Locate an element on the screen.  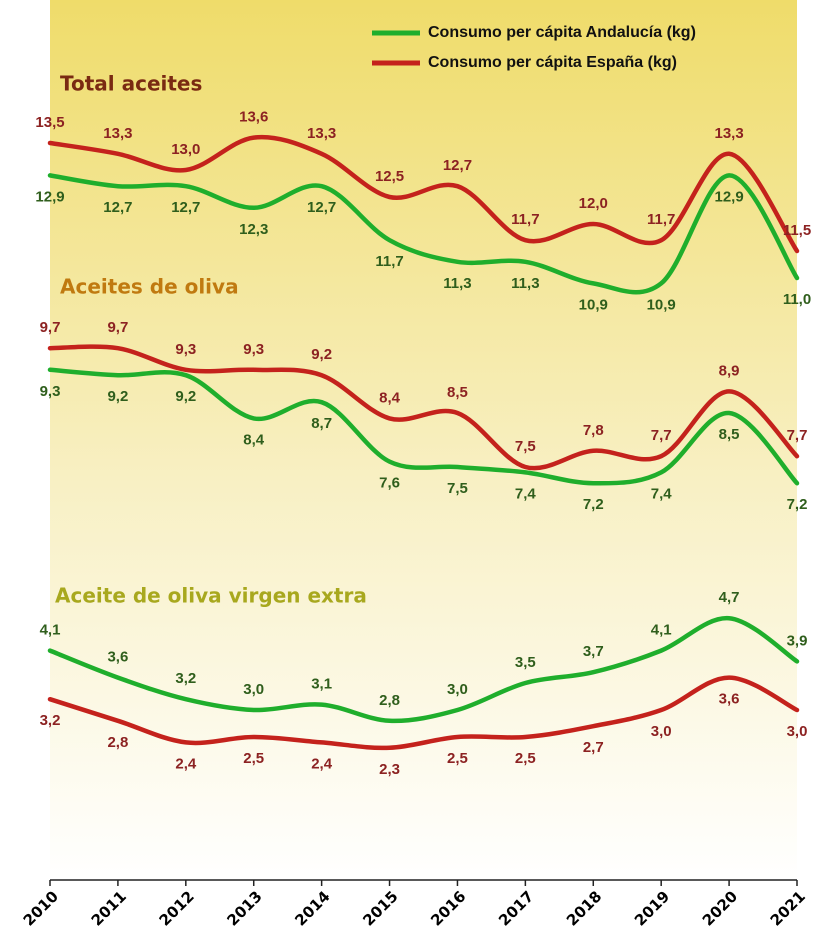
panel-title: Aceite de oliva virgen extra is located at coordinates (211, 596).